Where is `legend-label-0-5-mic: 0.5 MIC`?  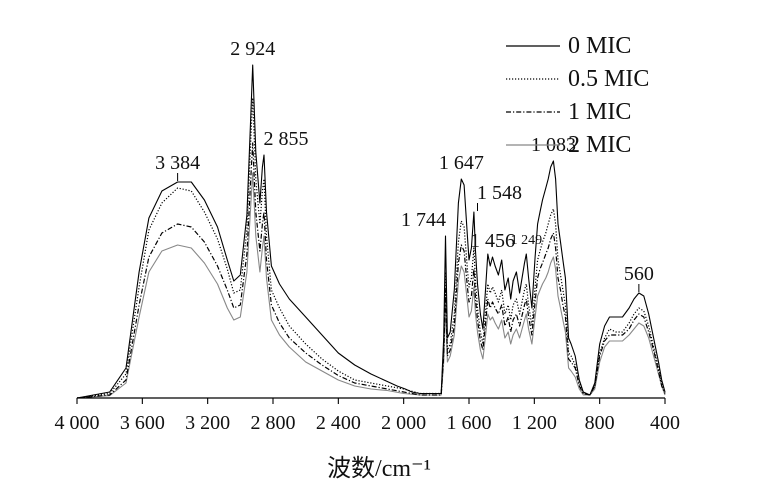
legend-label-0-5-mic: 0.5 MIC is located at coordinates (608, 79).